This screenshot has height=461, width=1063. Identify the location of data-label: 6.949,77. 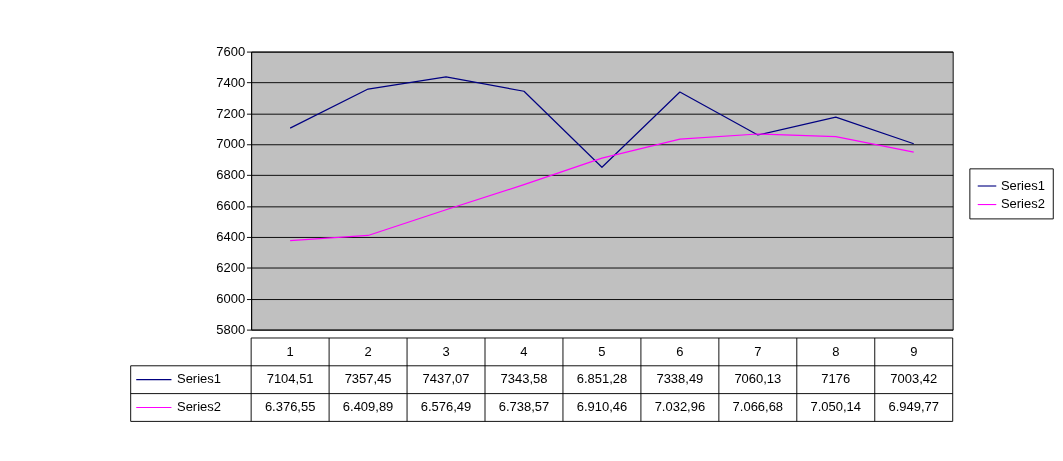
(913, 407).